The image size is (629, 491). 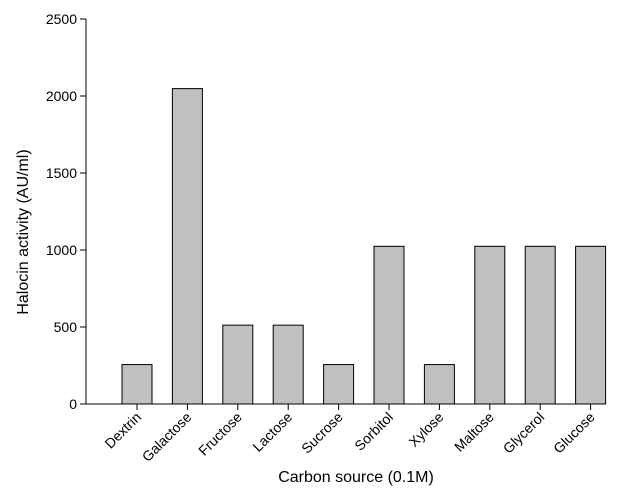 What do you see at coordinates (574, 433) in the screenshot?
I see `x-tick-label: Glucose` at bounding box center [574, 433].